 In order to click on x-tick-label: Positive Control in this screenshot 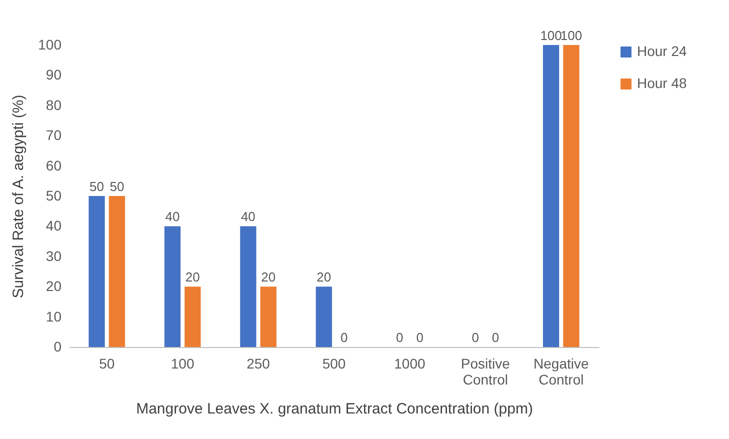, I will do `click(485, 372)`.